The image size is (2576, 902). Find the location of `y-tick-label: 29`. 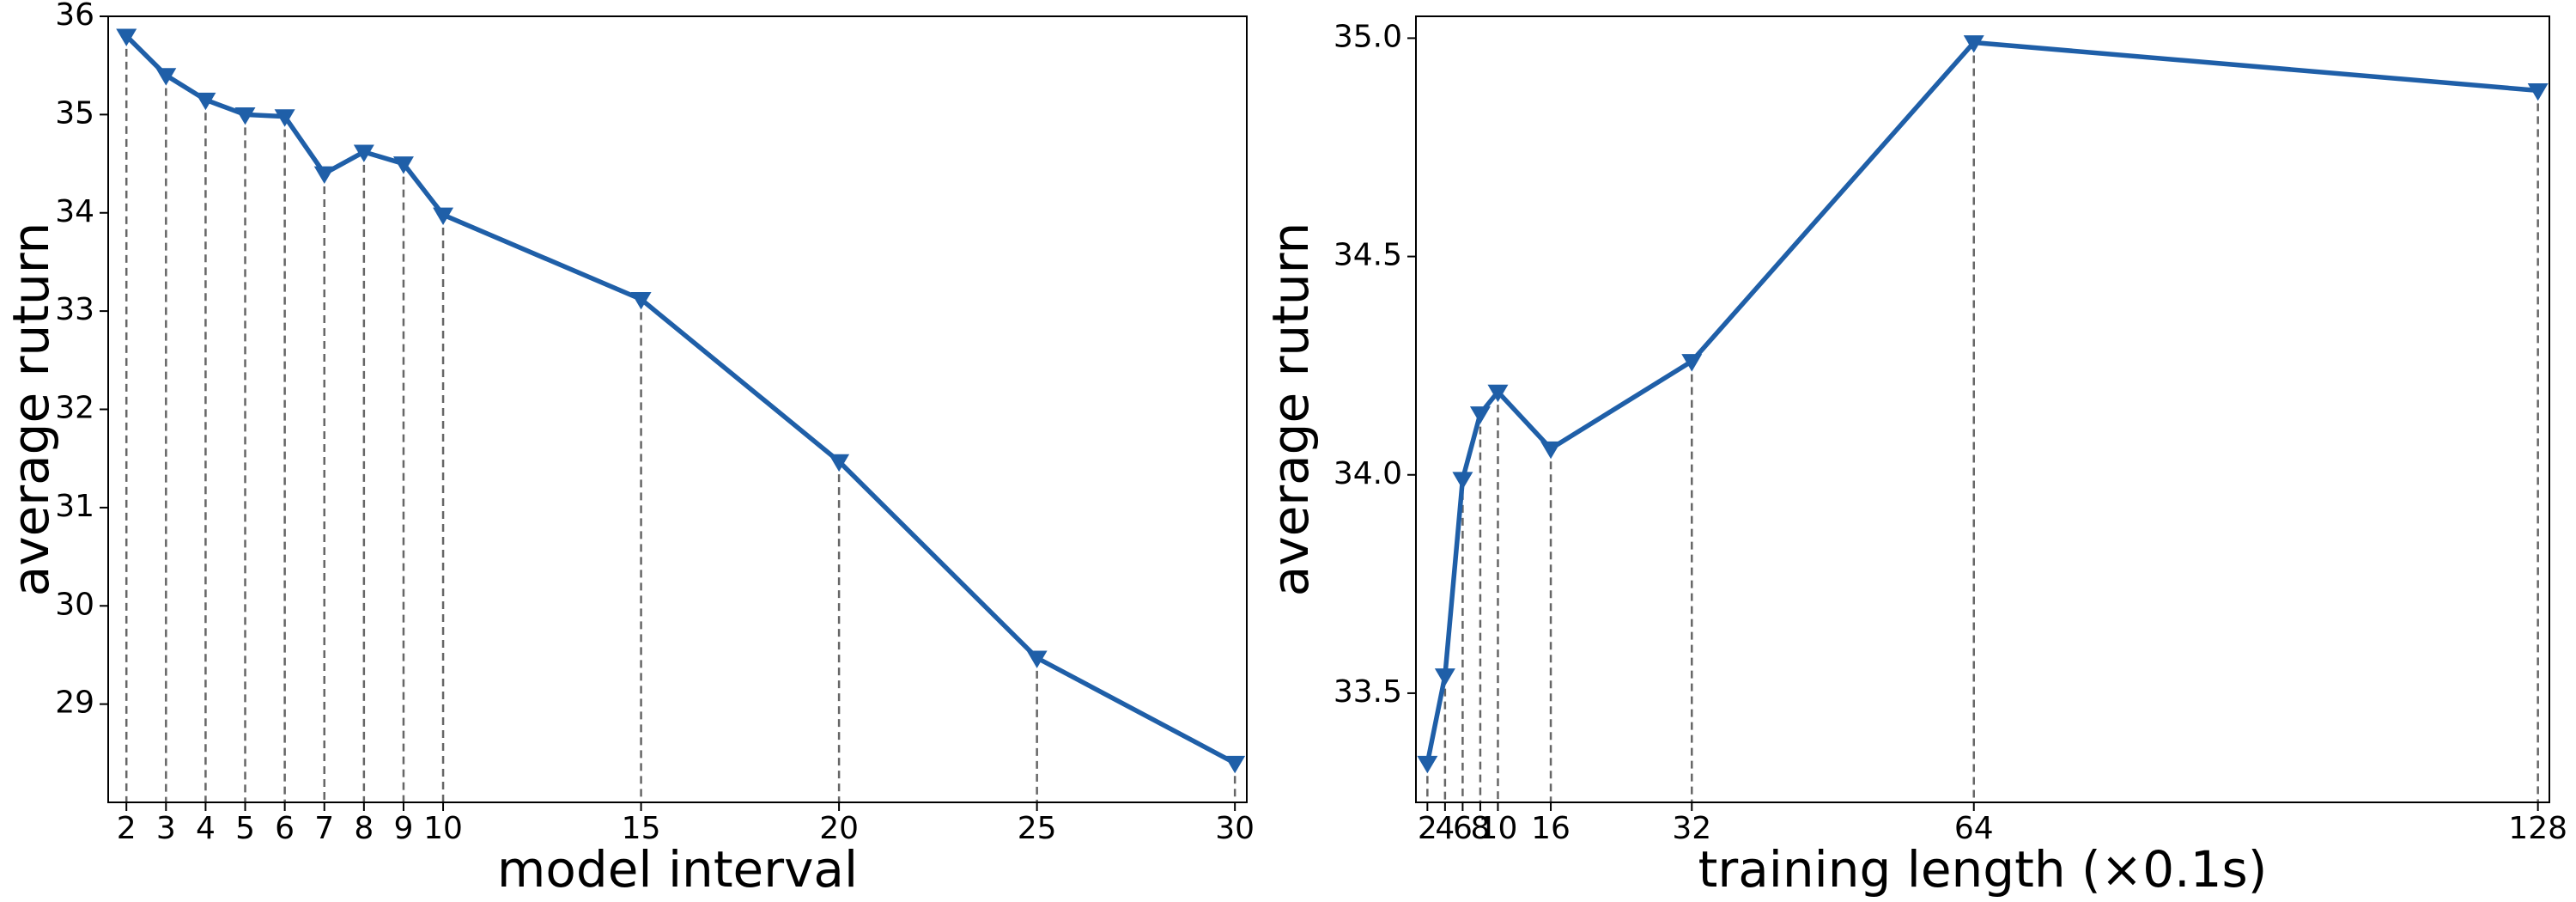

y-tick-label: 29 is located at coordinates (74, 703).